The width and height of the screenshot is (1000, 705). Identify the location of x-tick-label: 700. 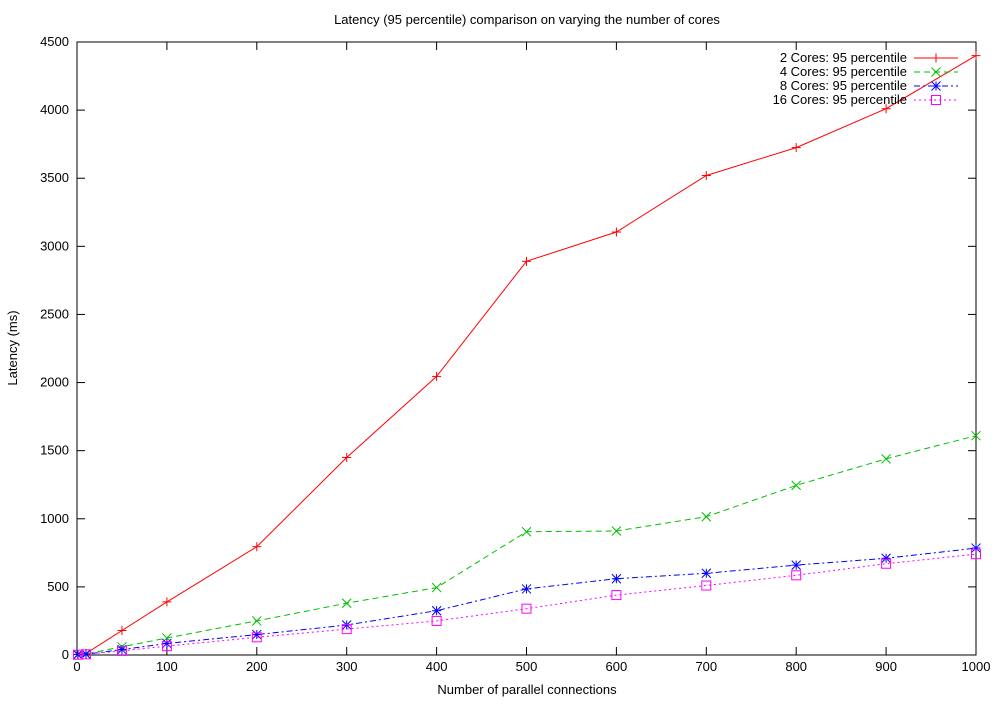
(706, 666).